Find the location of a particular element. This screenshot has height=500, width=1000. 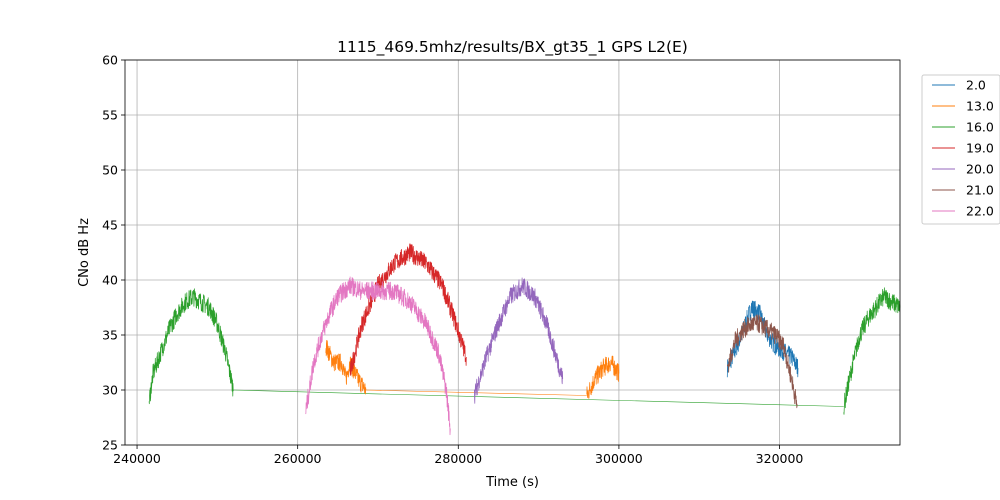

y-tick-label: 55 is located at coordinates (110, 115).